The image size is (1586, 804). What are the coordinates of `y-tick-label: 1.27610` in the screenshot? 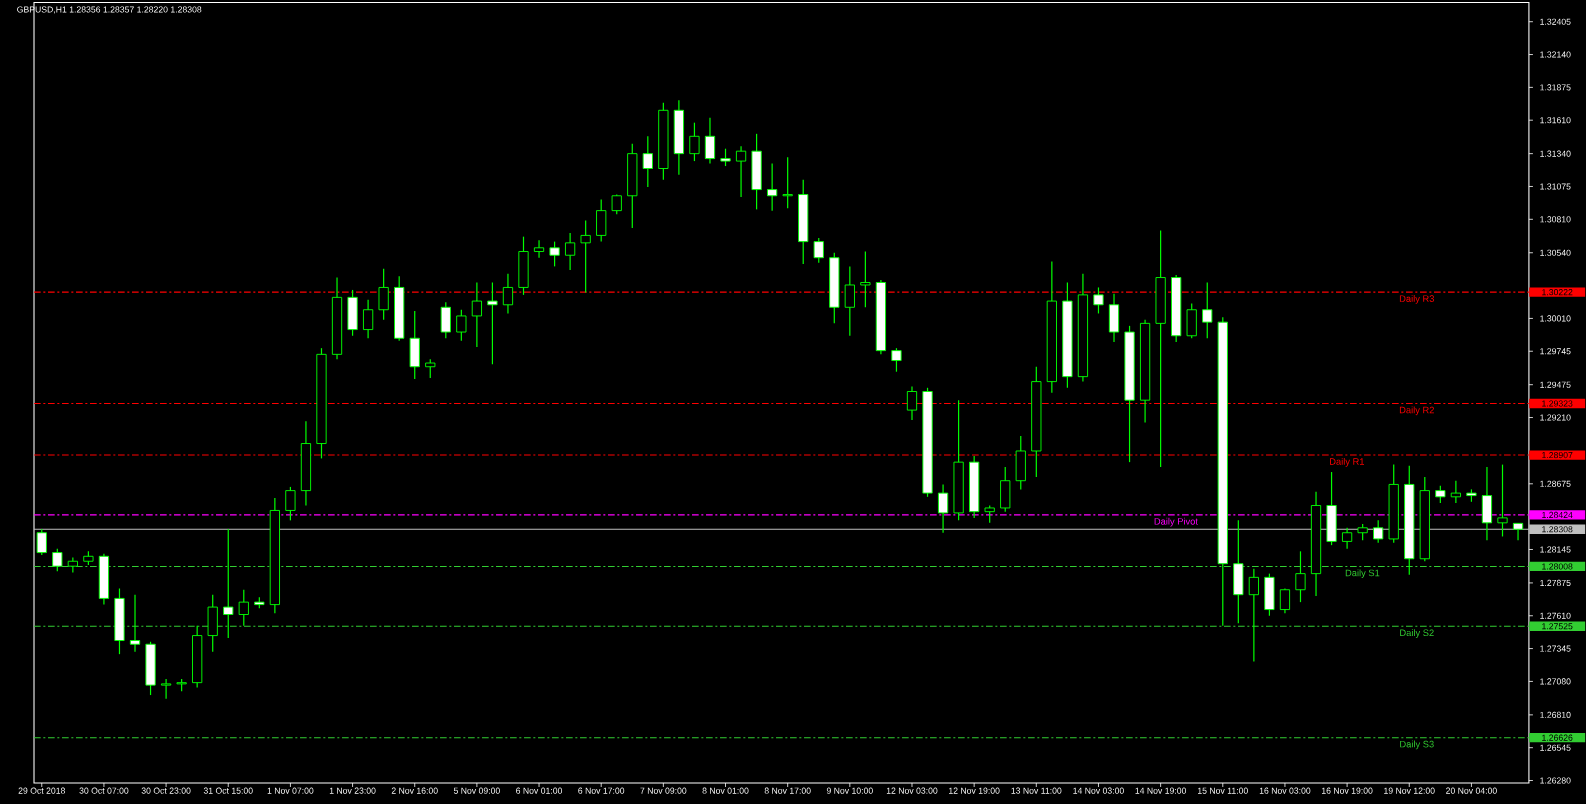 It's located at (1555, 615).